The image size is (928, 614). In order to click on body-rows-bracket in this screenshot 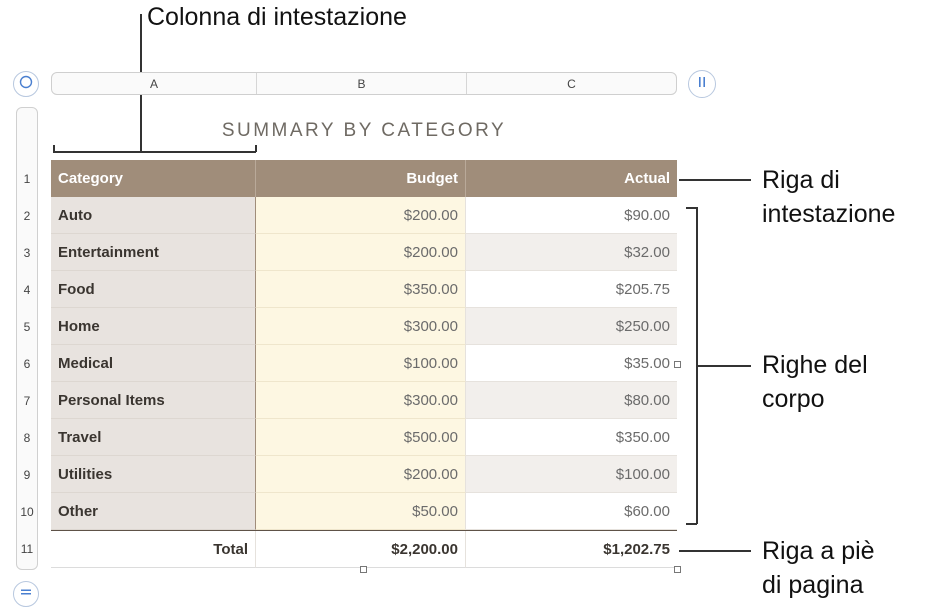, I will do `click(697, 365)`.